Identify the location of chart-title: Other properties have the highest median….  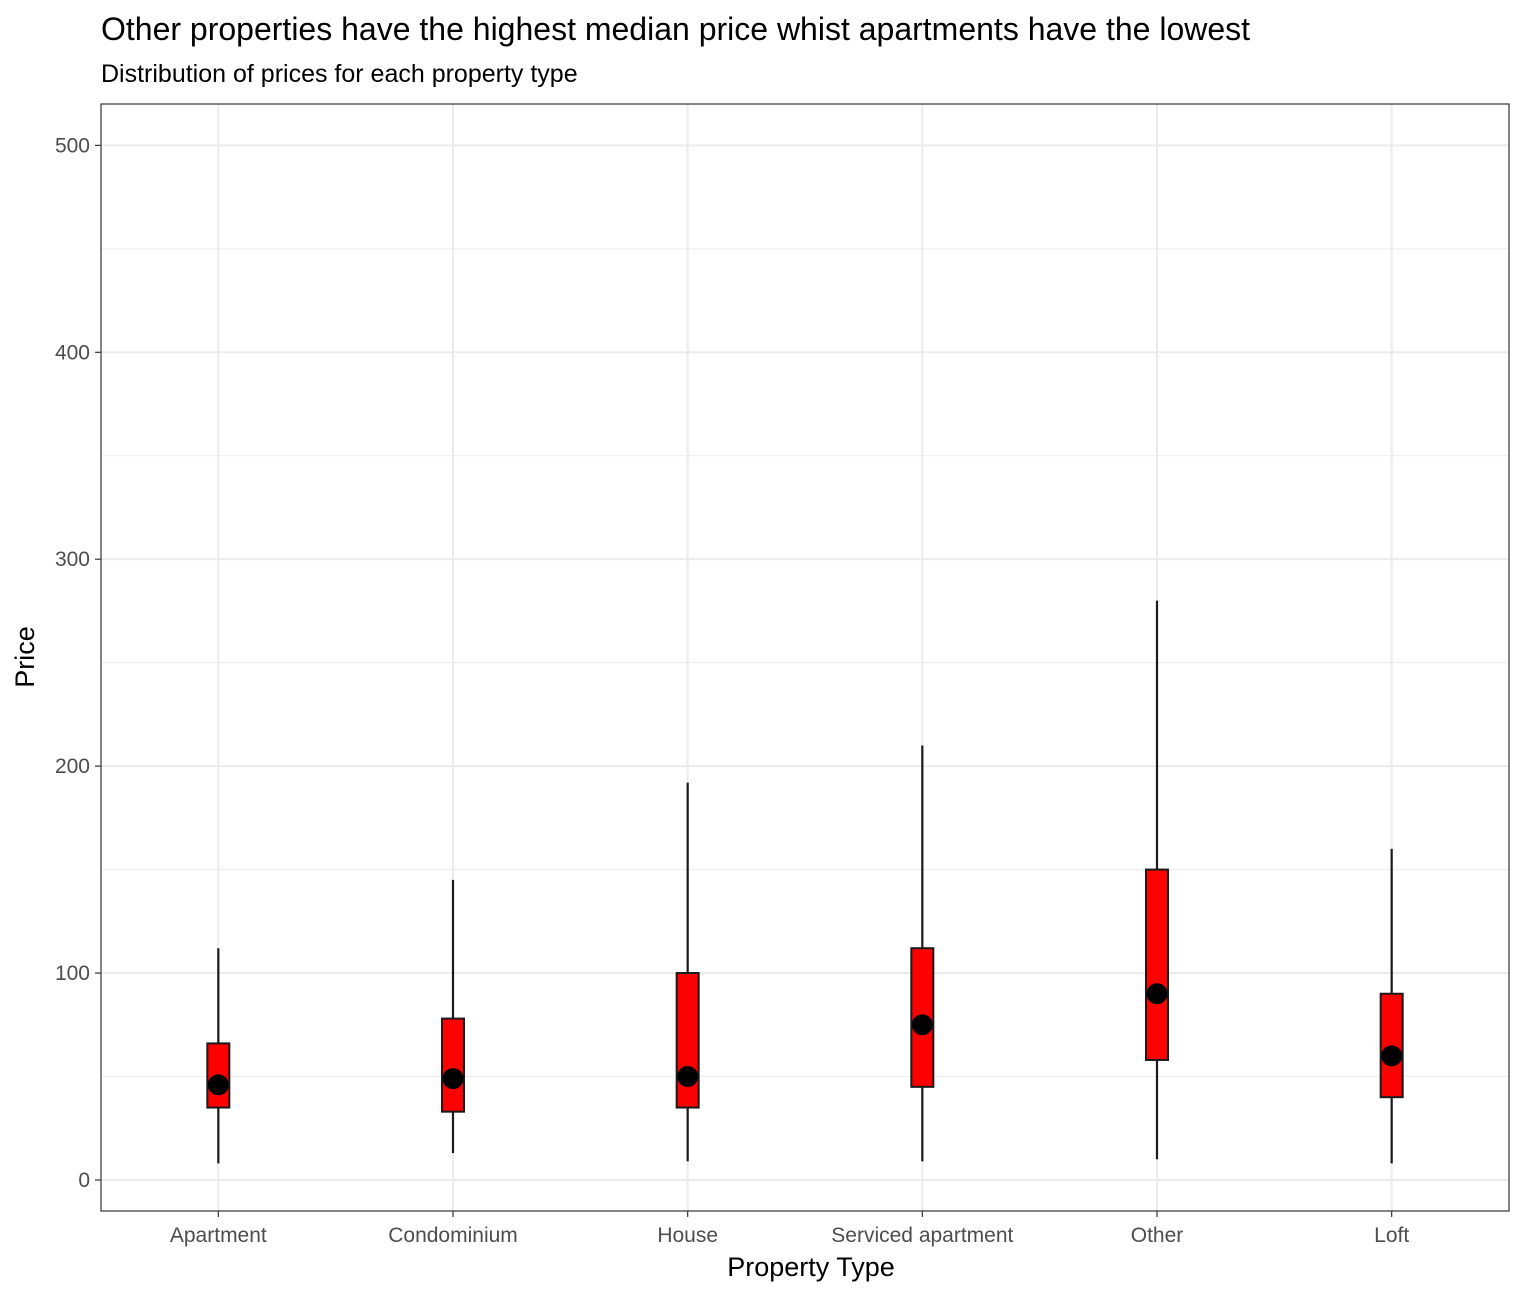
(675, 29).